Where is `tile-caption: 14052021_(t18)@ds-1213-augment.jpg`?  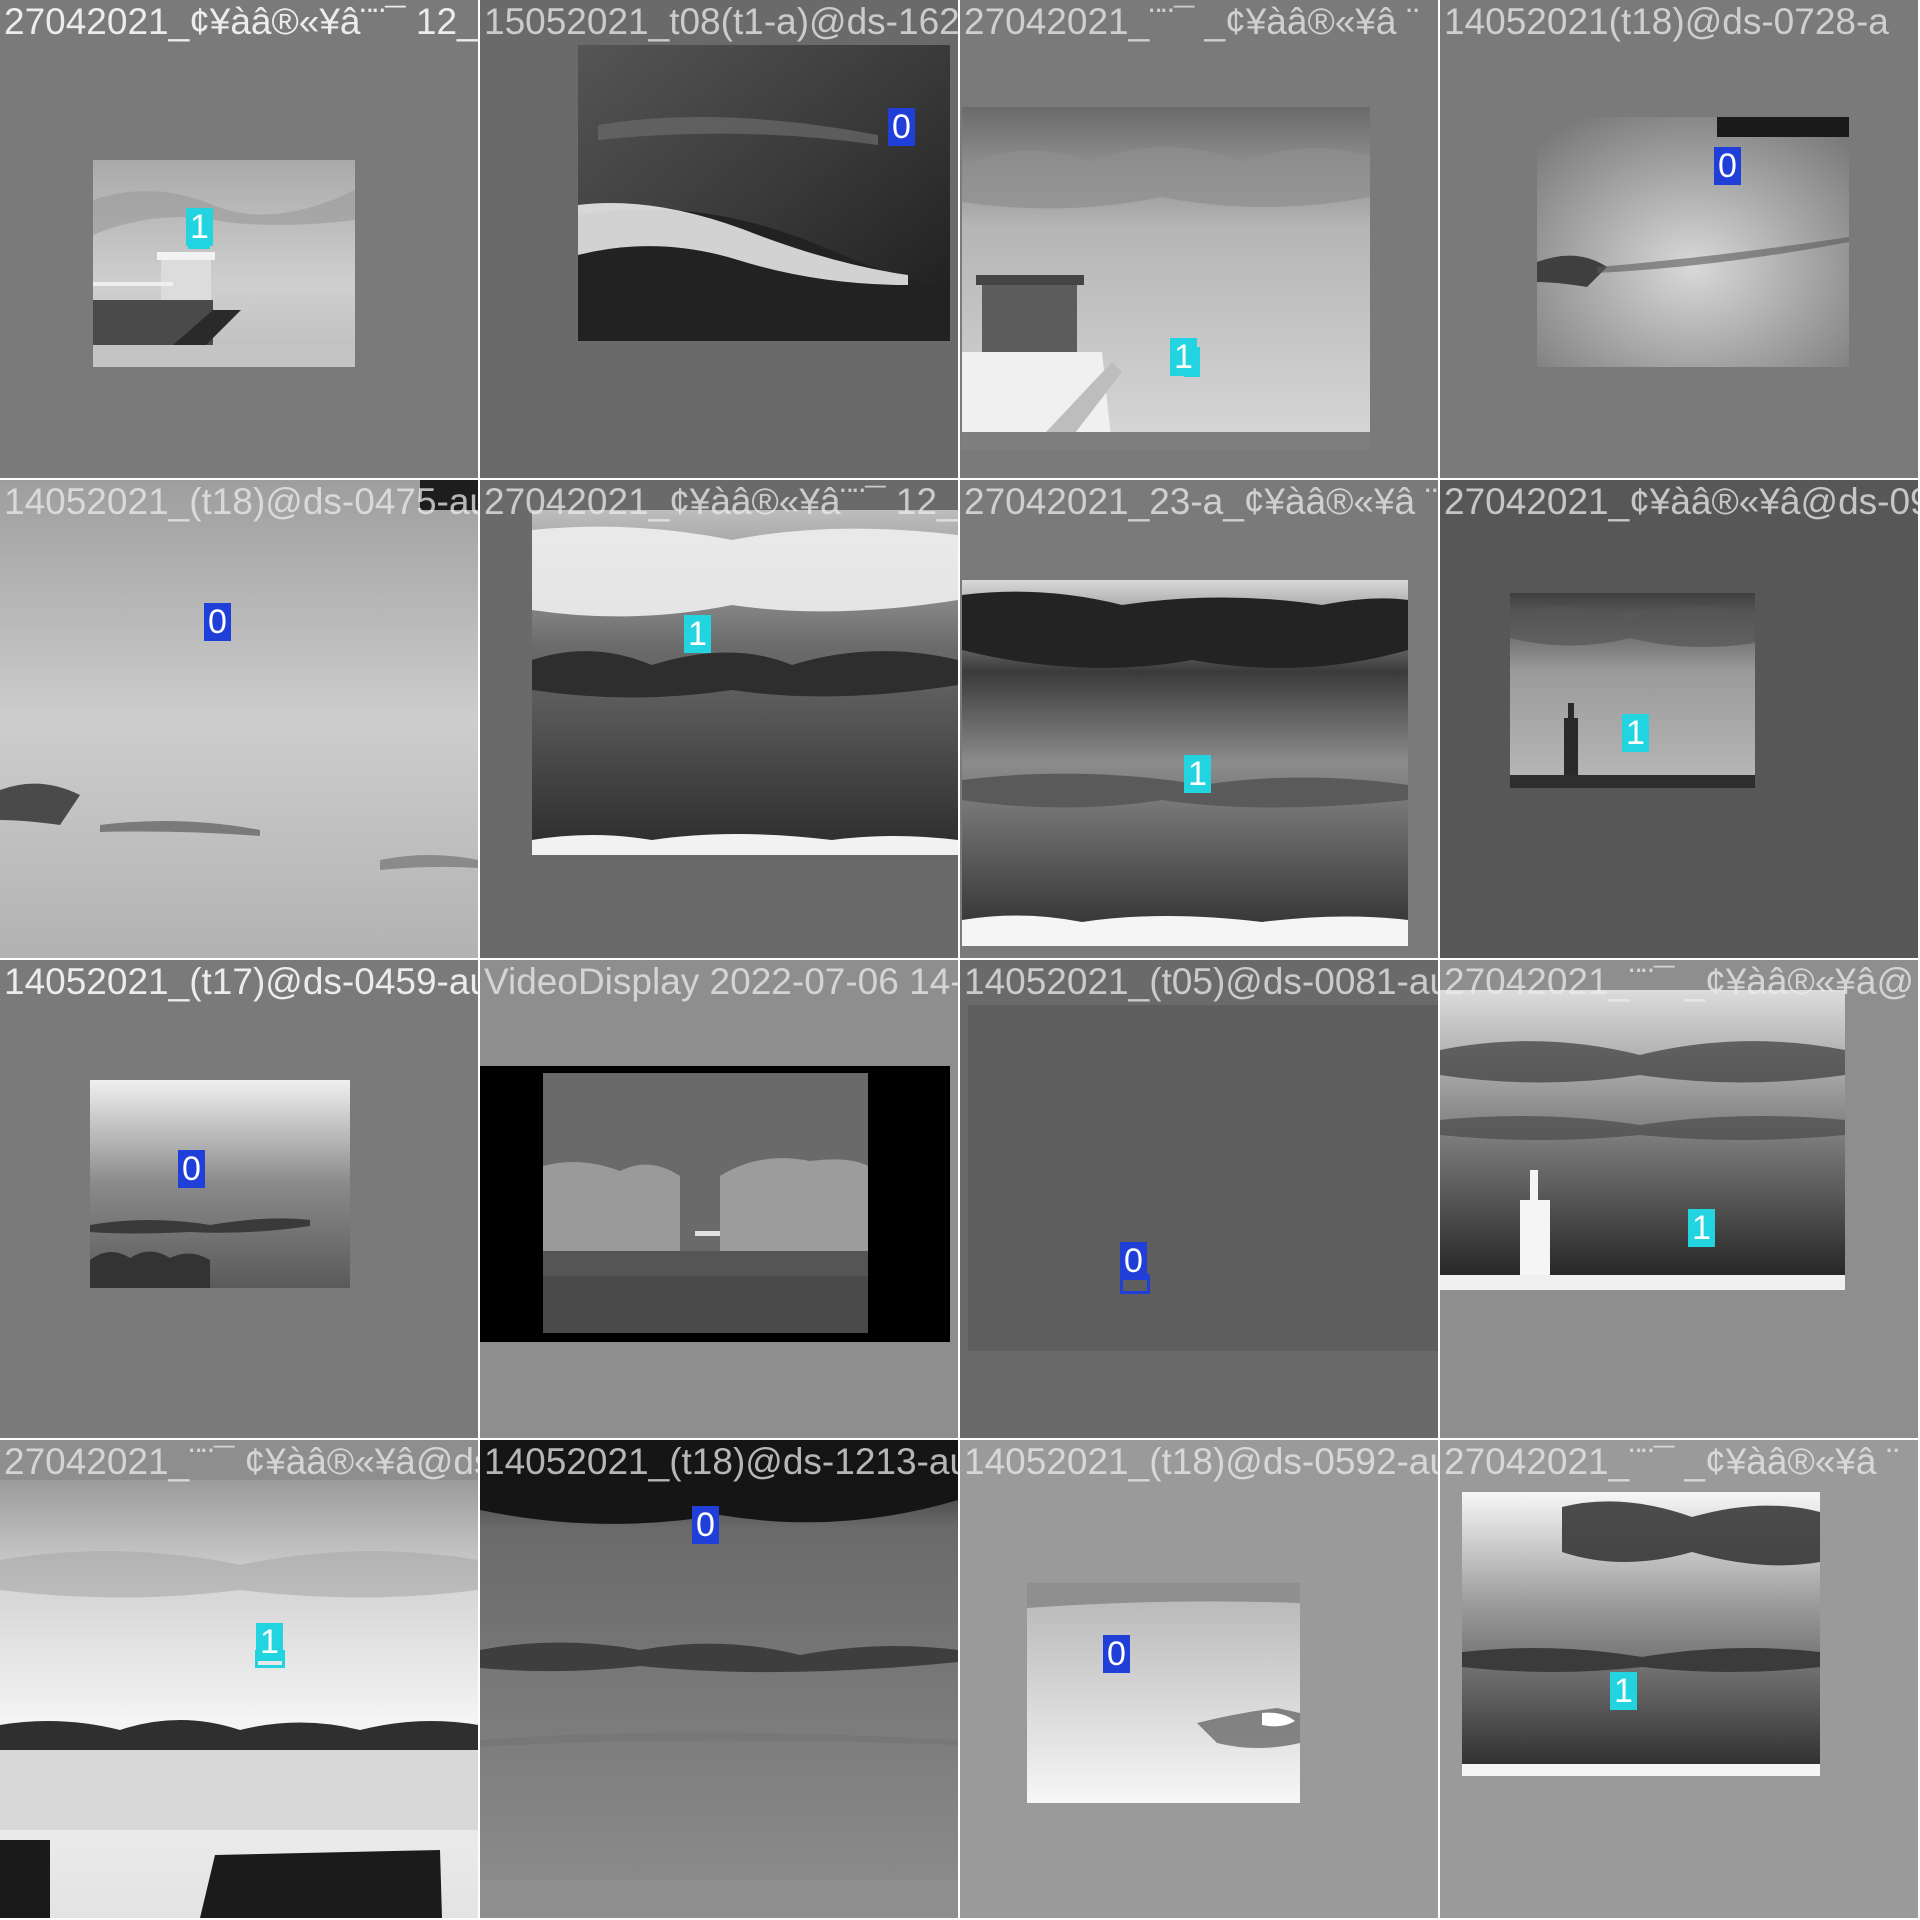 tile-caption: 14052021_(t18)@ds-1213-augment.jpg is located at coordinates (722, 1461).